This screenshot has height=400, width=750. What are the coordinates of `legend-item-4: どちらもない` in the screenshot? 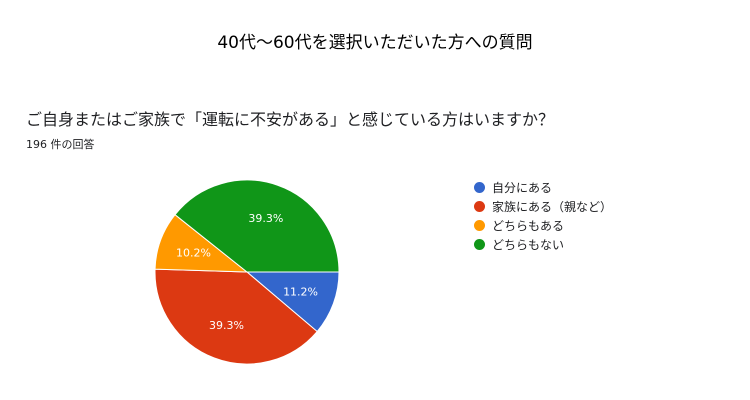 It's located at (543, 244).